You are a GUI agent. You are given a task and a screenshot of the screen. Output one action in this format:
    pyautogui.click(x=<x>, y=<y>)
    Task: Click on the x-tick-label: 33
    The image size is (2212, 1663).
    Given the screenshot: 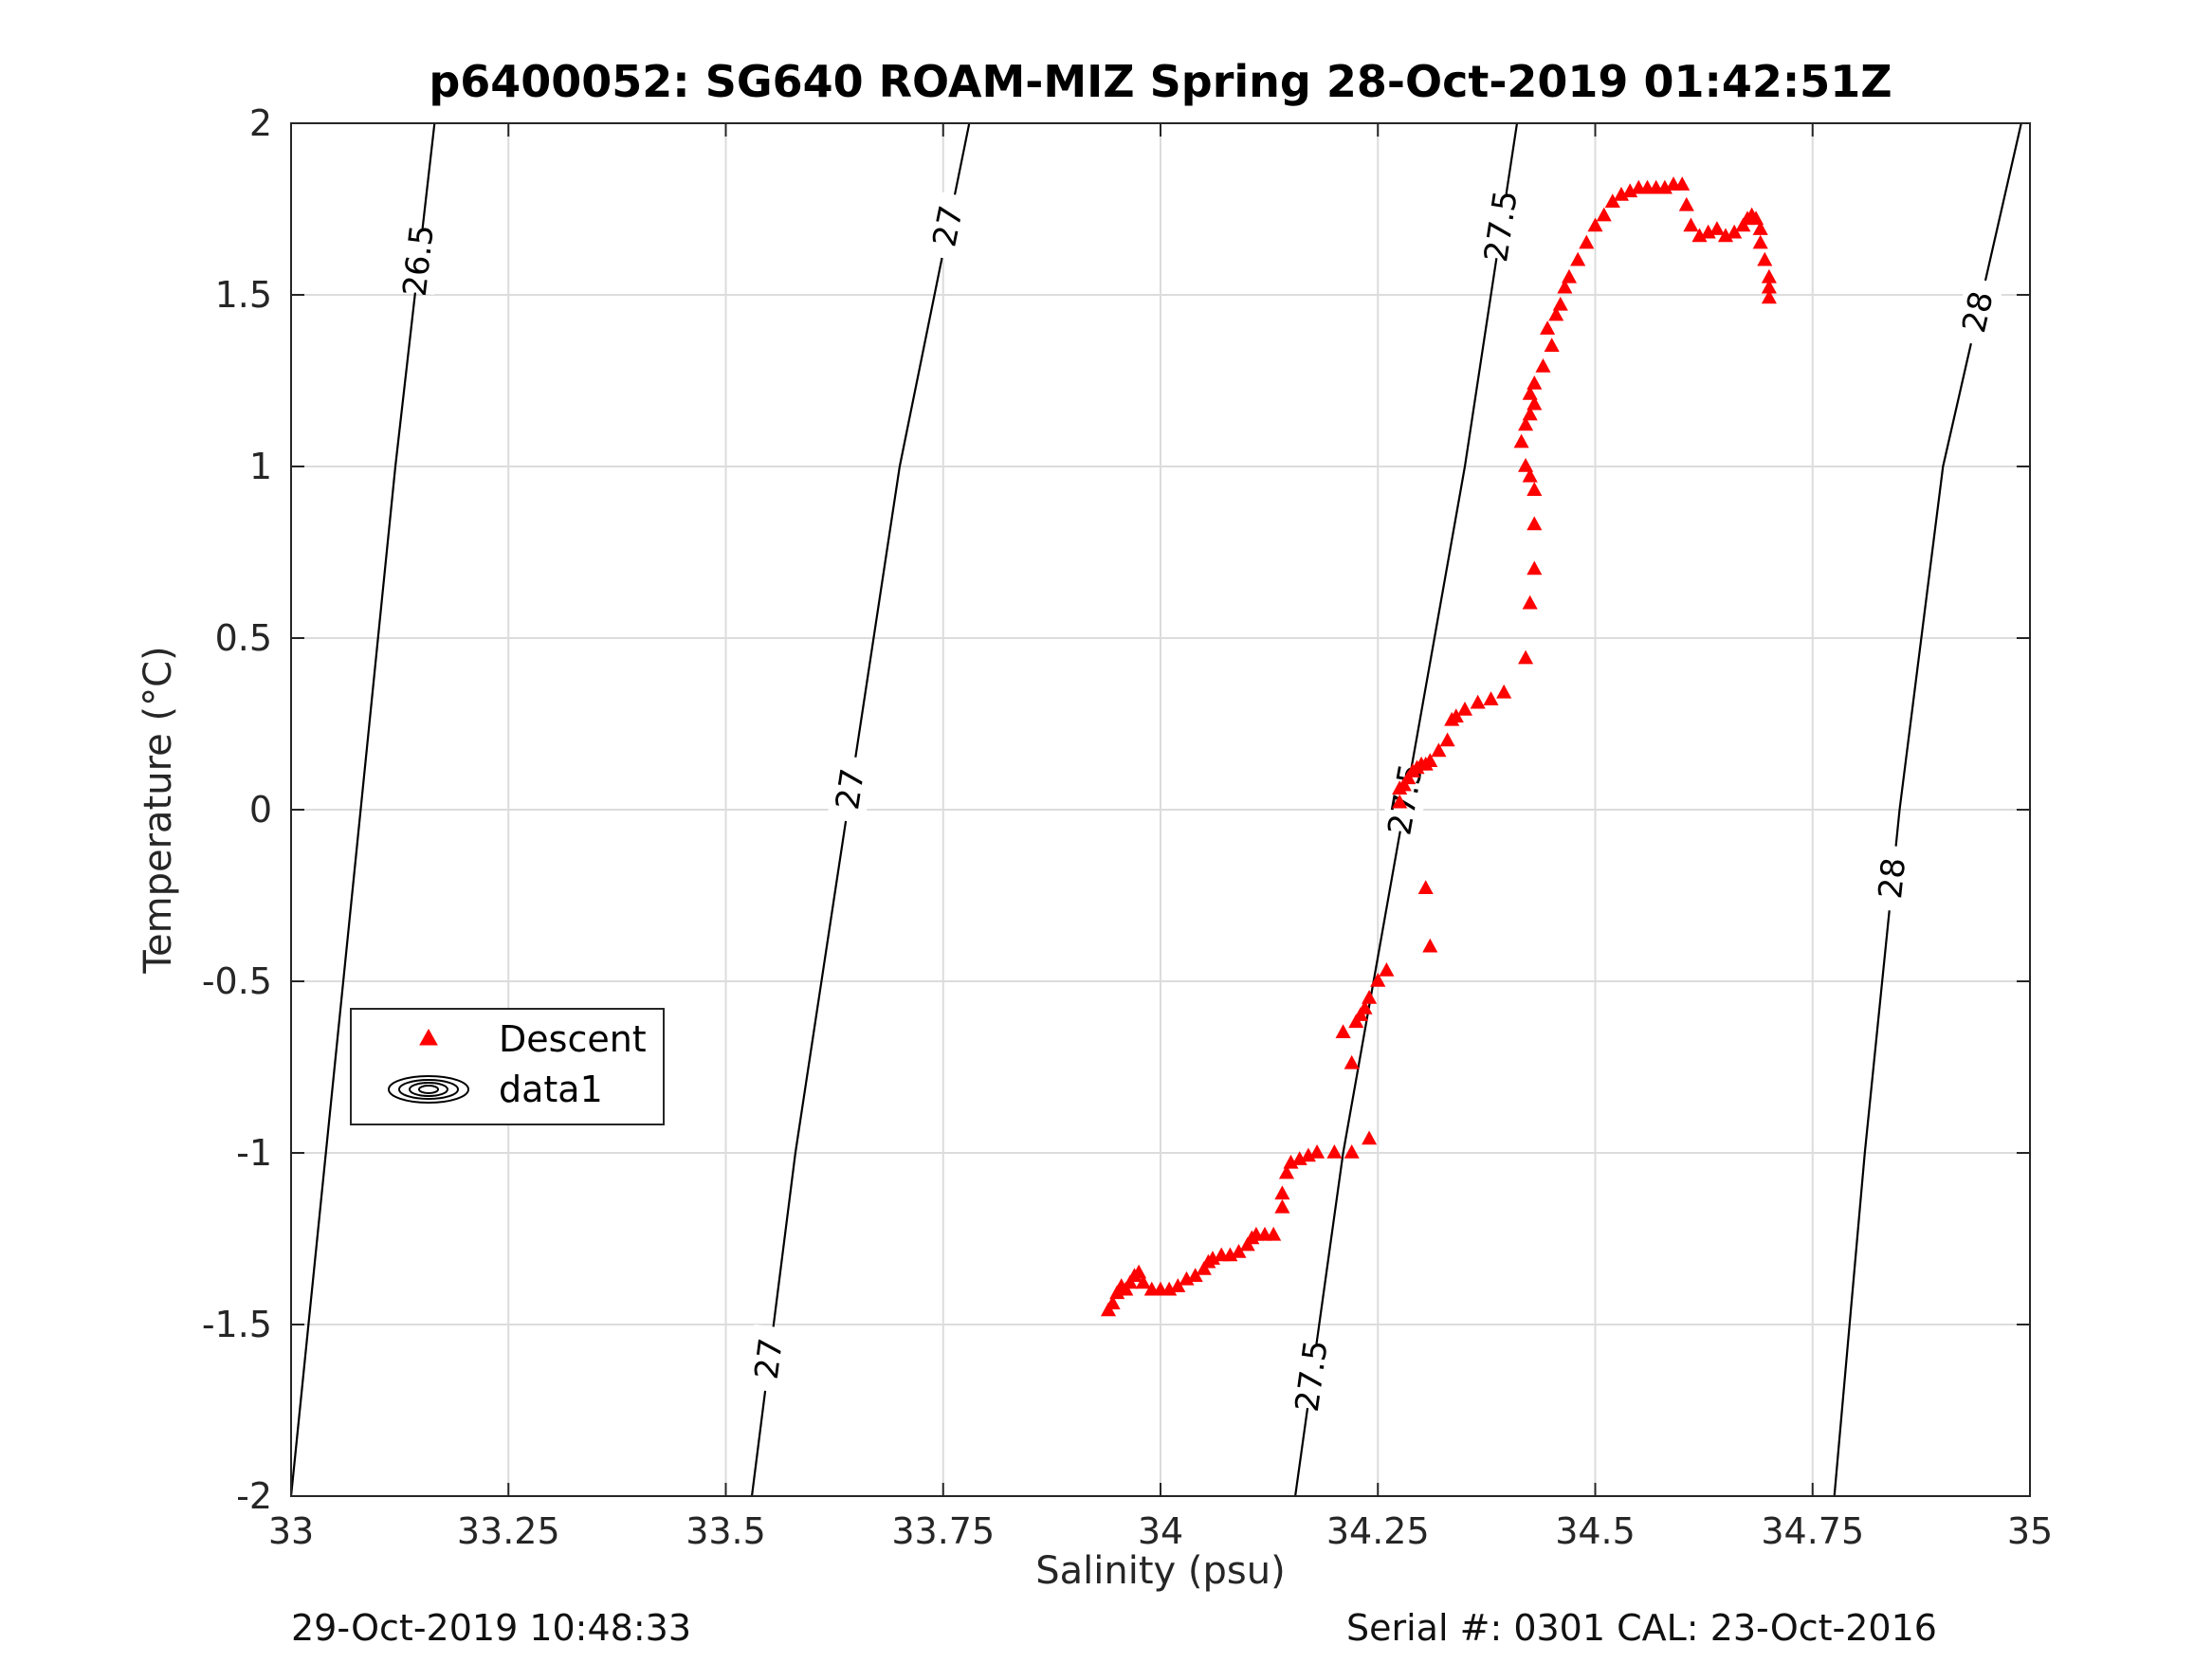 What is the action you would take?
    pyautogui.click(x=291, y=1531)
    